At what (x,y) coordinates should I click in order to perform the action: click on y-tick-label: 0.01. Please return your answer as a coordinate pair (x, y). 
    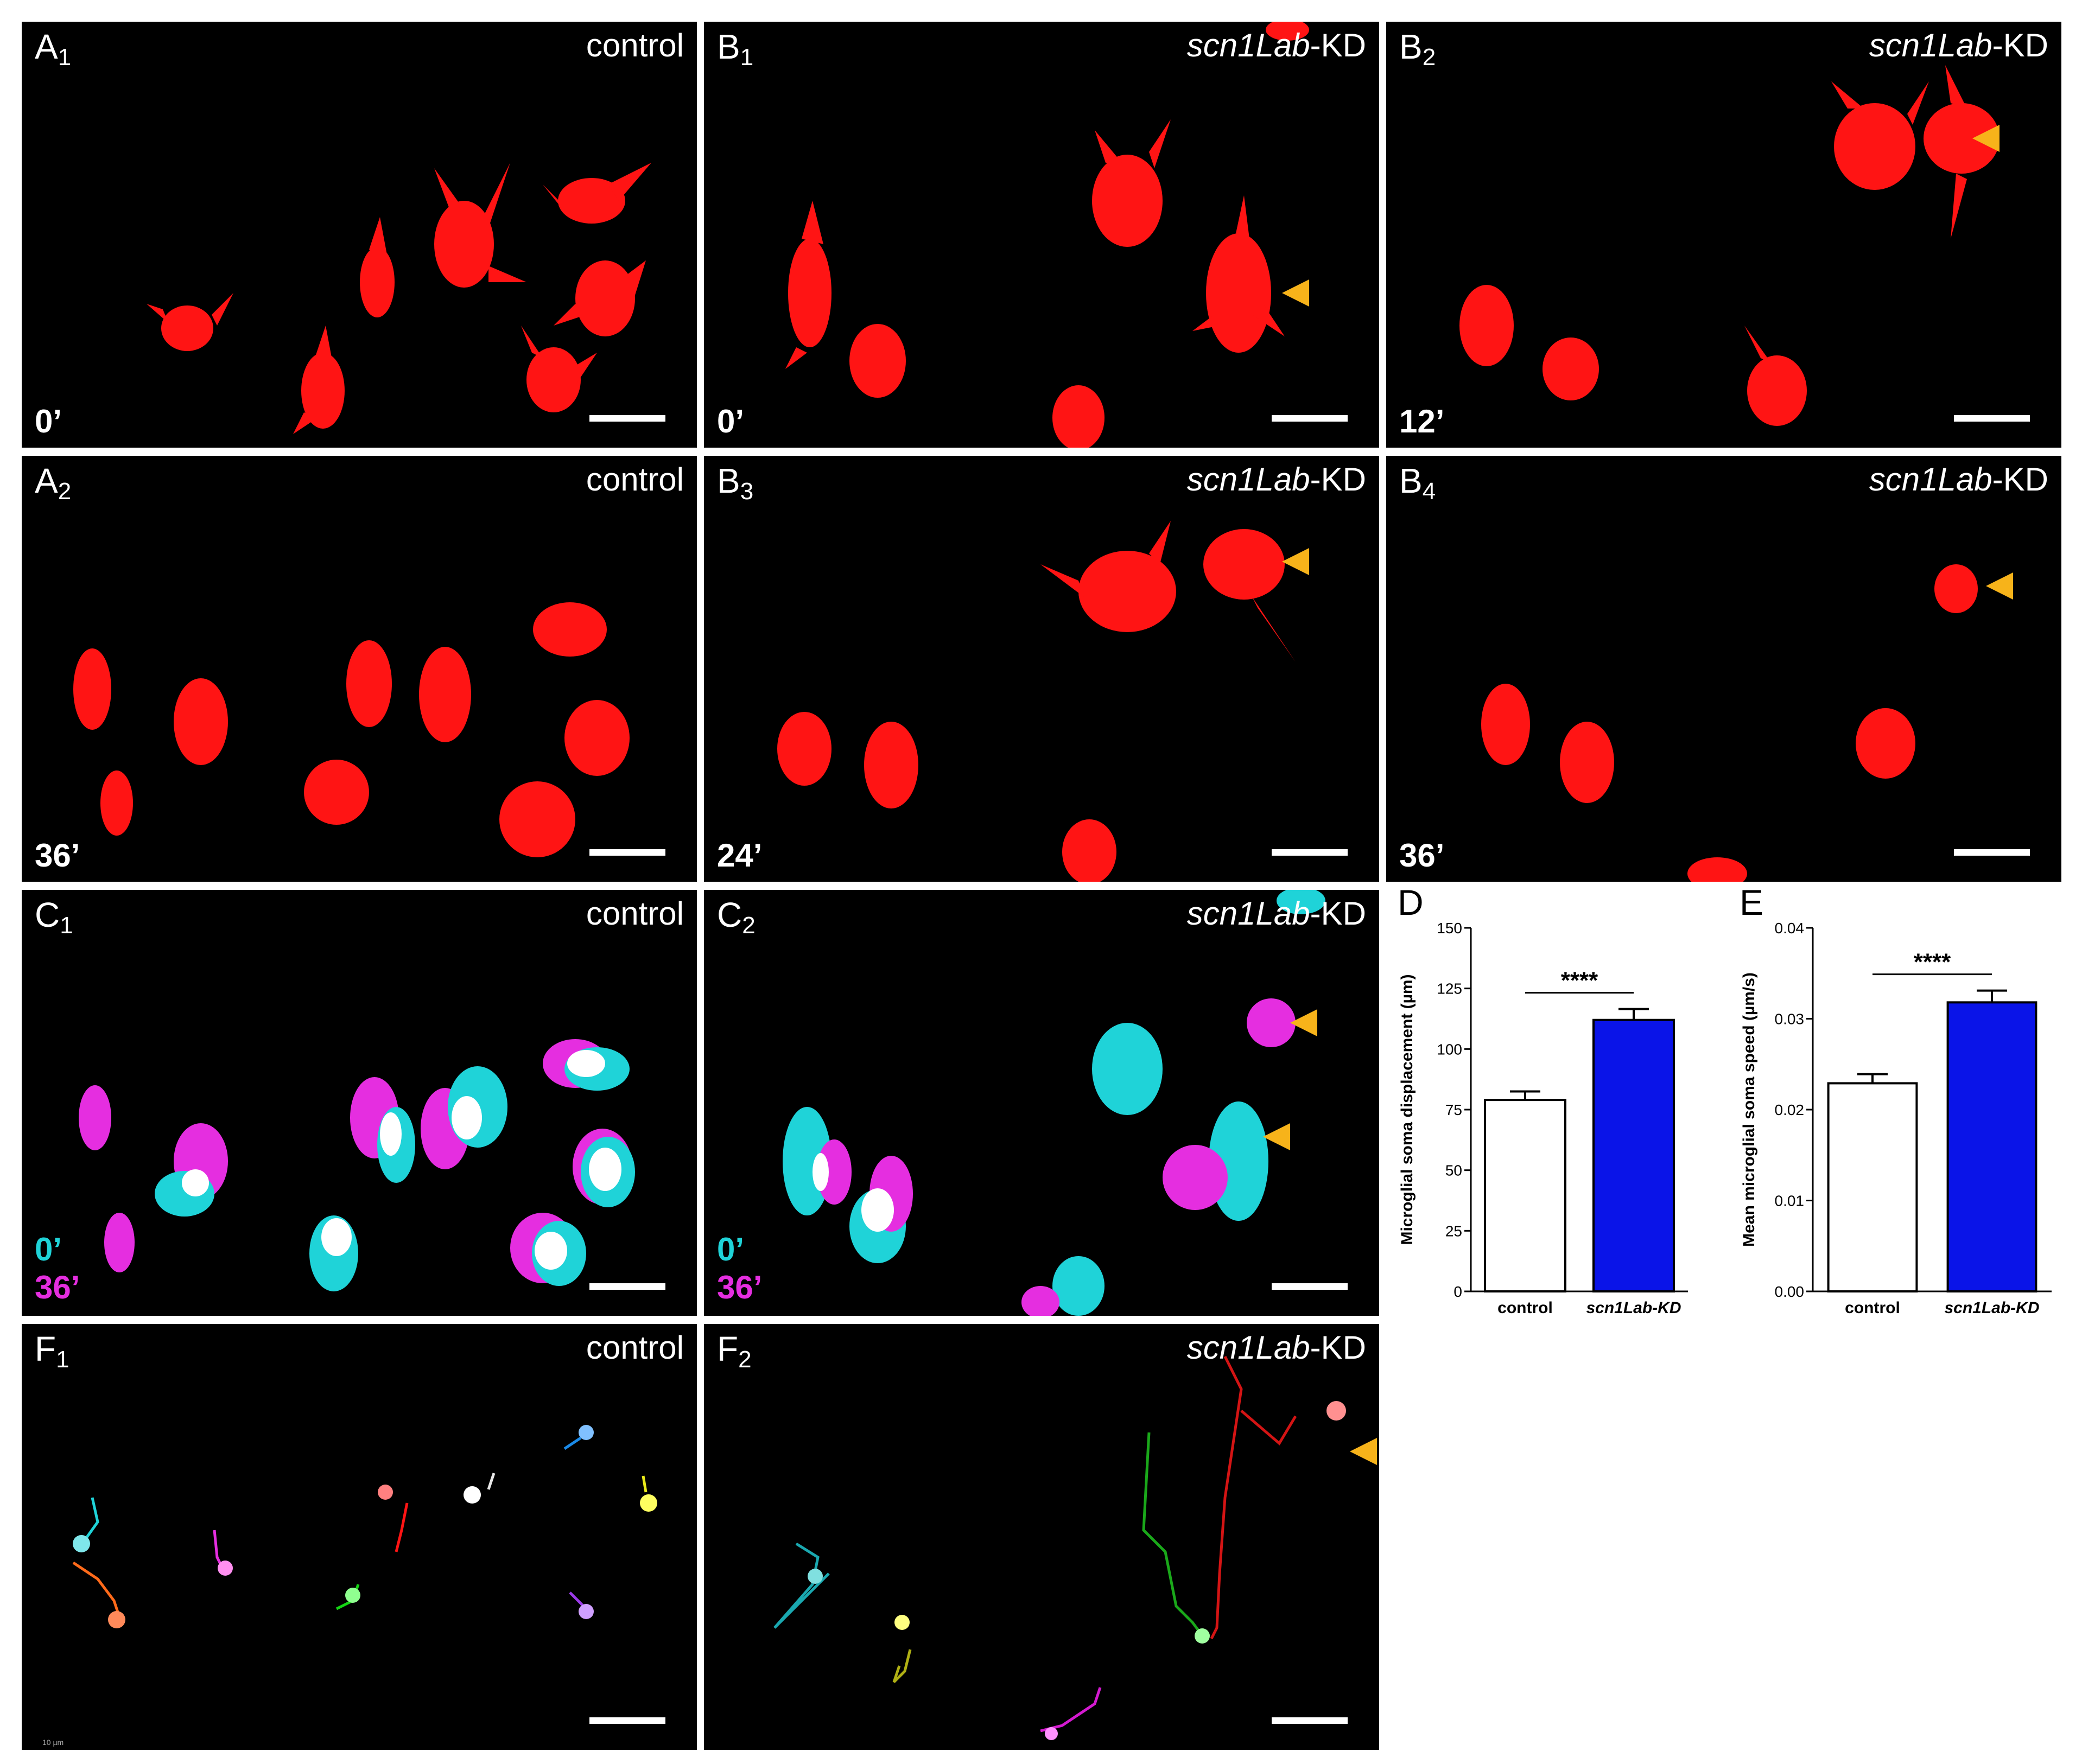
    Looking at the image, I should click on (1790, 1201).